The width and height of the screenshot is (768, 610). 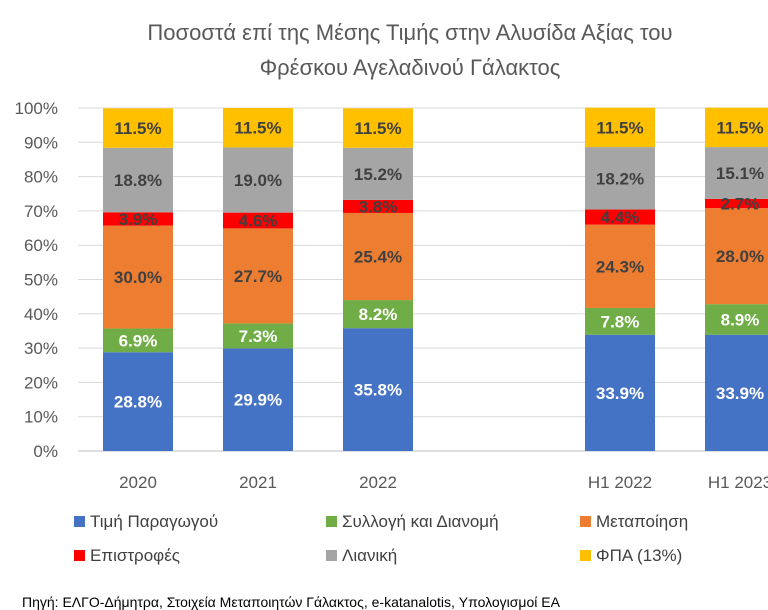 What do you see at coordinates (45, 451) in the screenshot?
I see `y-tick-label: 0%` at bounding box center [45, 451].